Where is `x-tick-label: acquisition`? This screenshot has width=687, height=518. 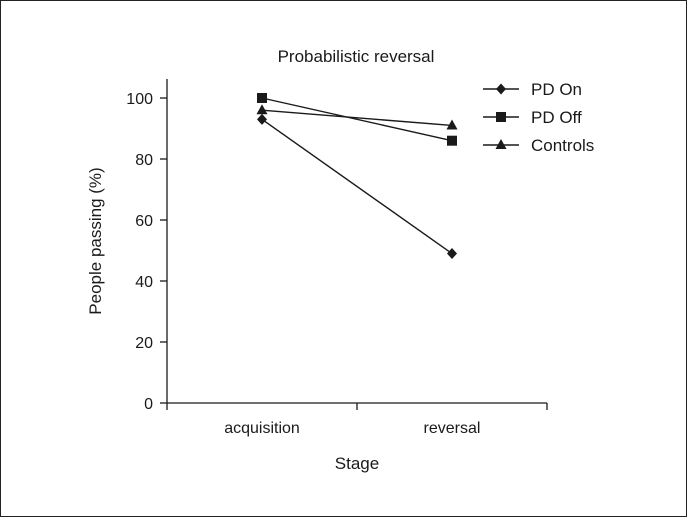 x-tick-label: acquisition is located at coordinates (262, 428).